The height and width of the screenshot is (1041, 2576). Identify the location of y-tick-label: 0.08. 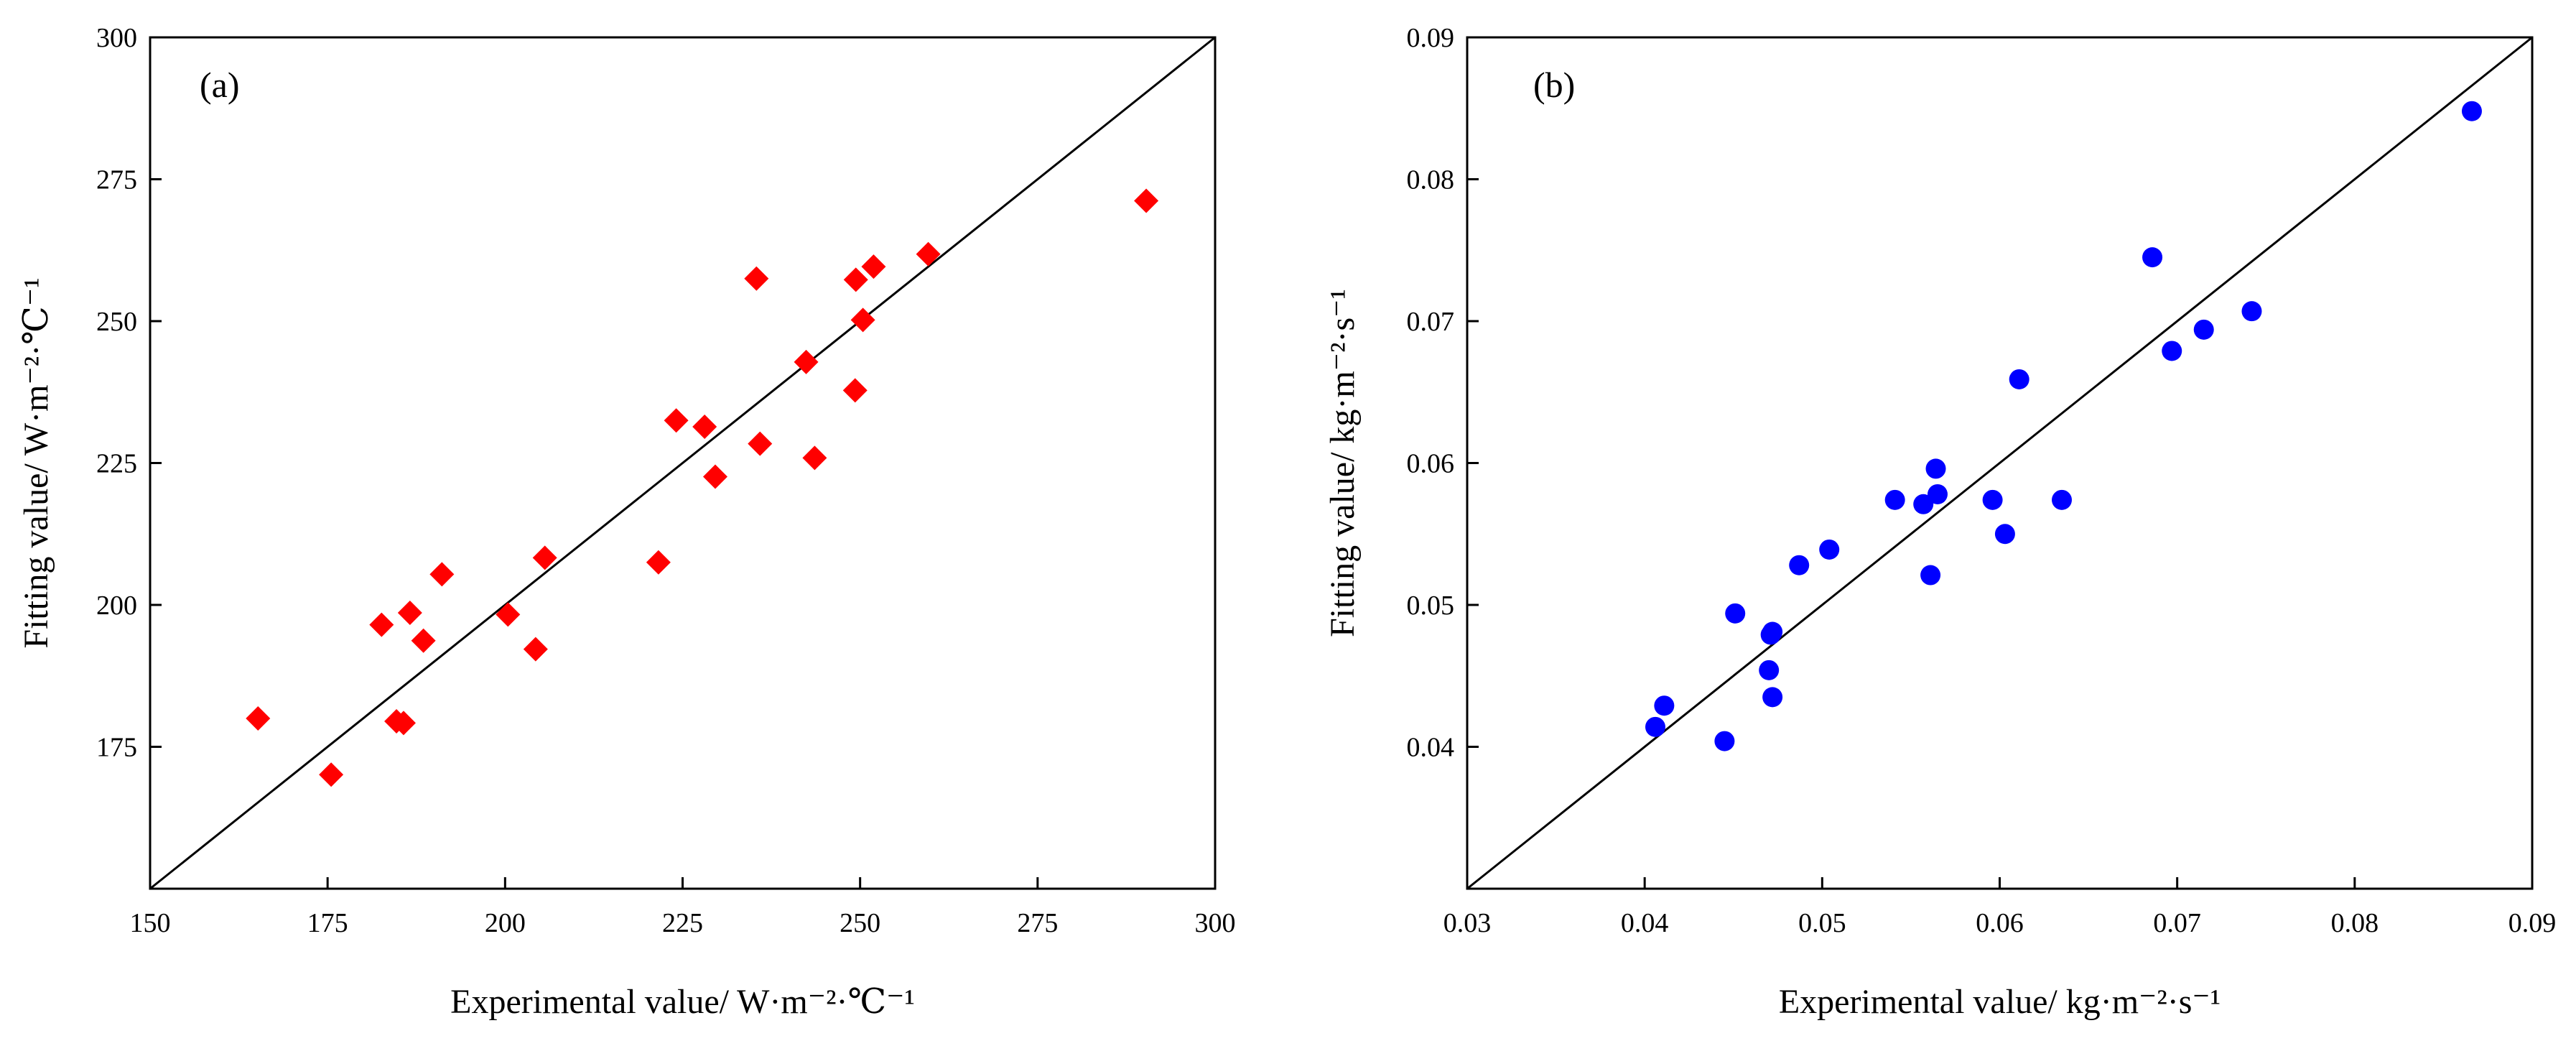
(1431, 180).